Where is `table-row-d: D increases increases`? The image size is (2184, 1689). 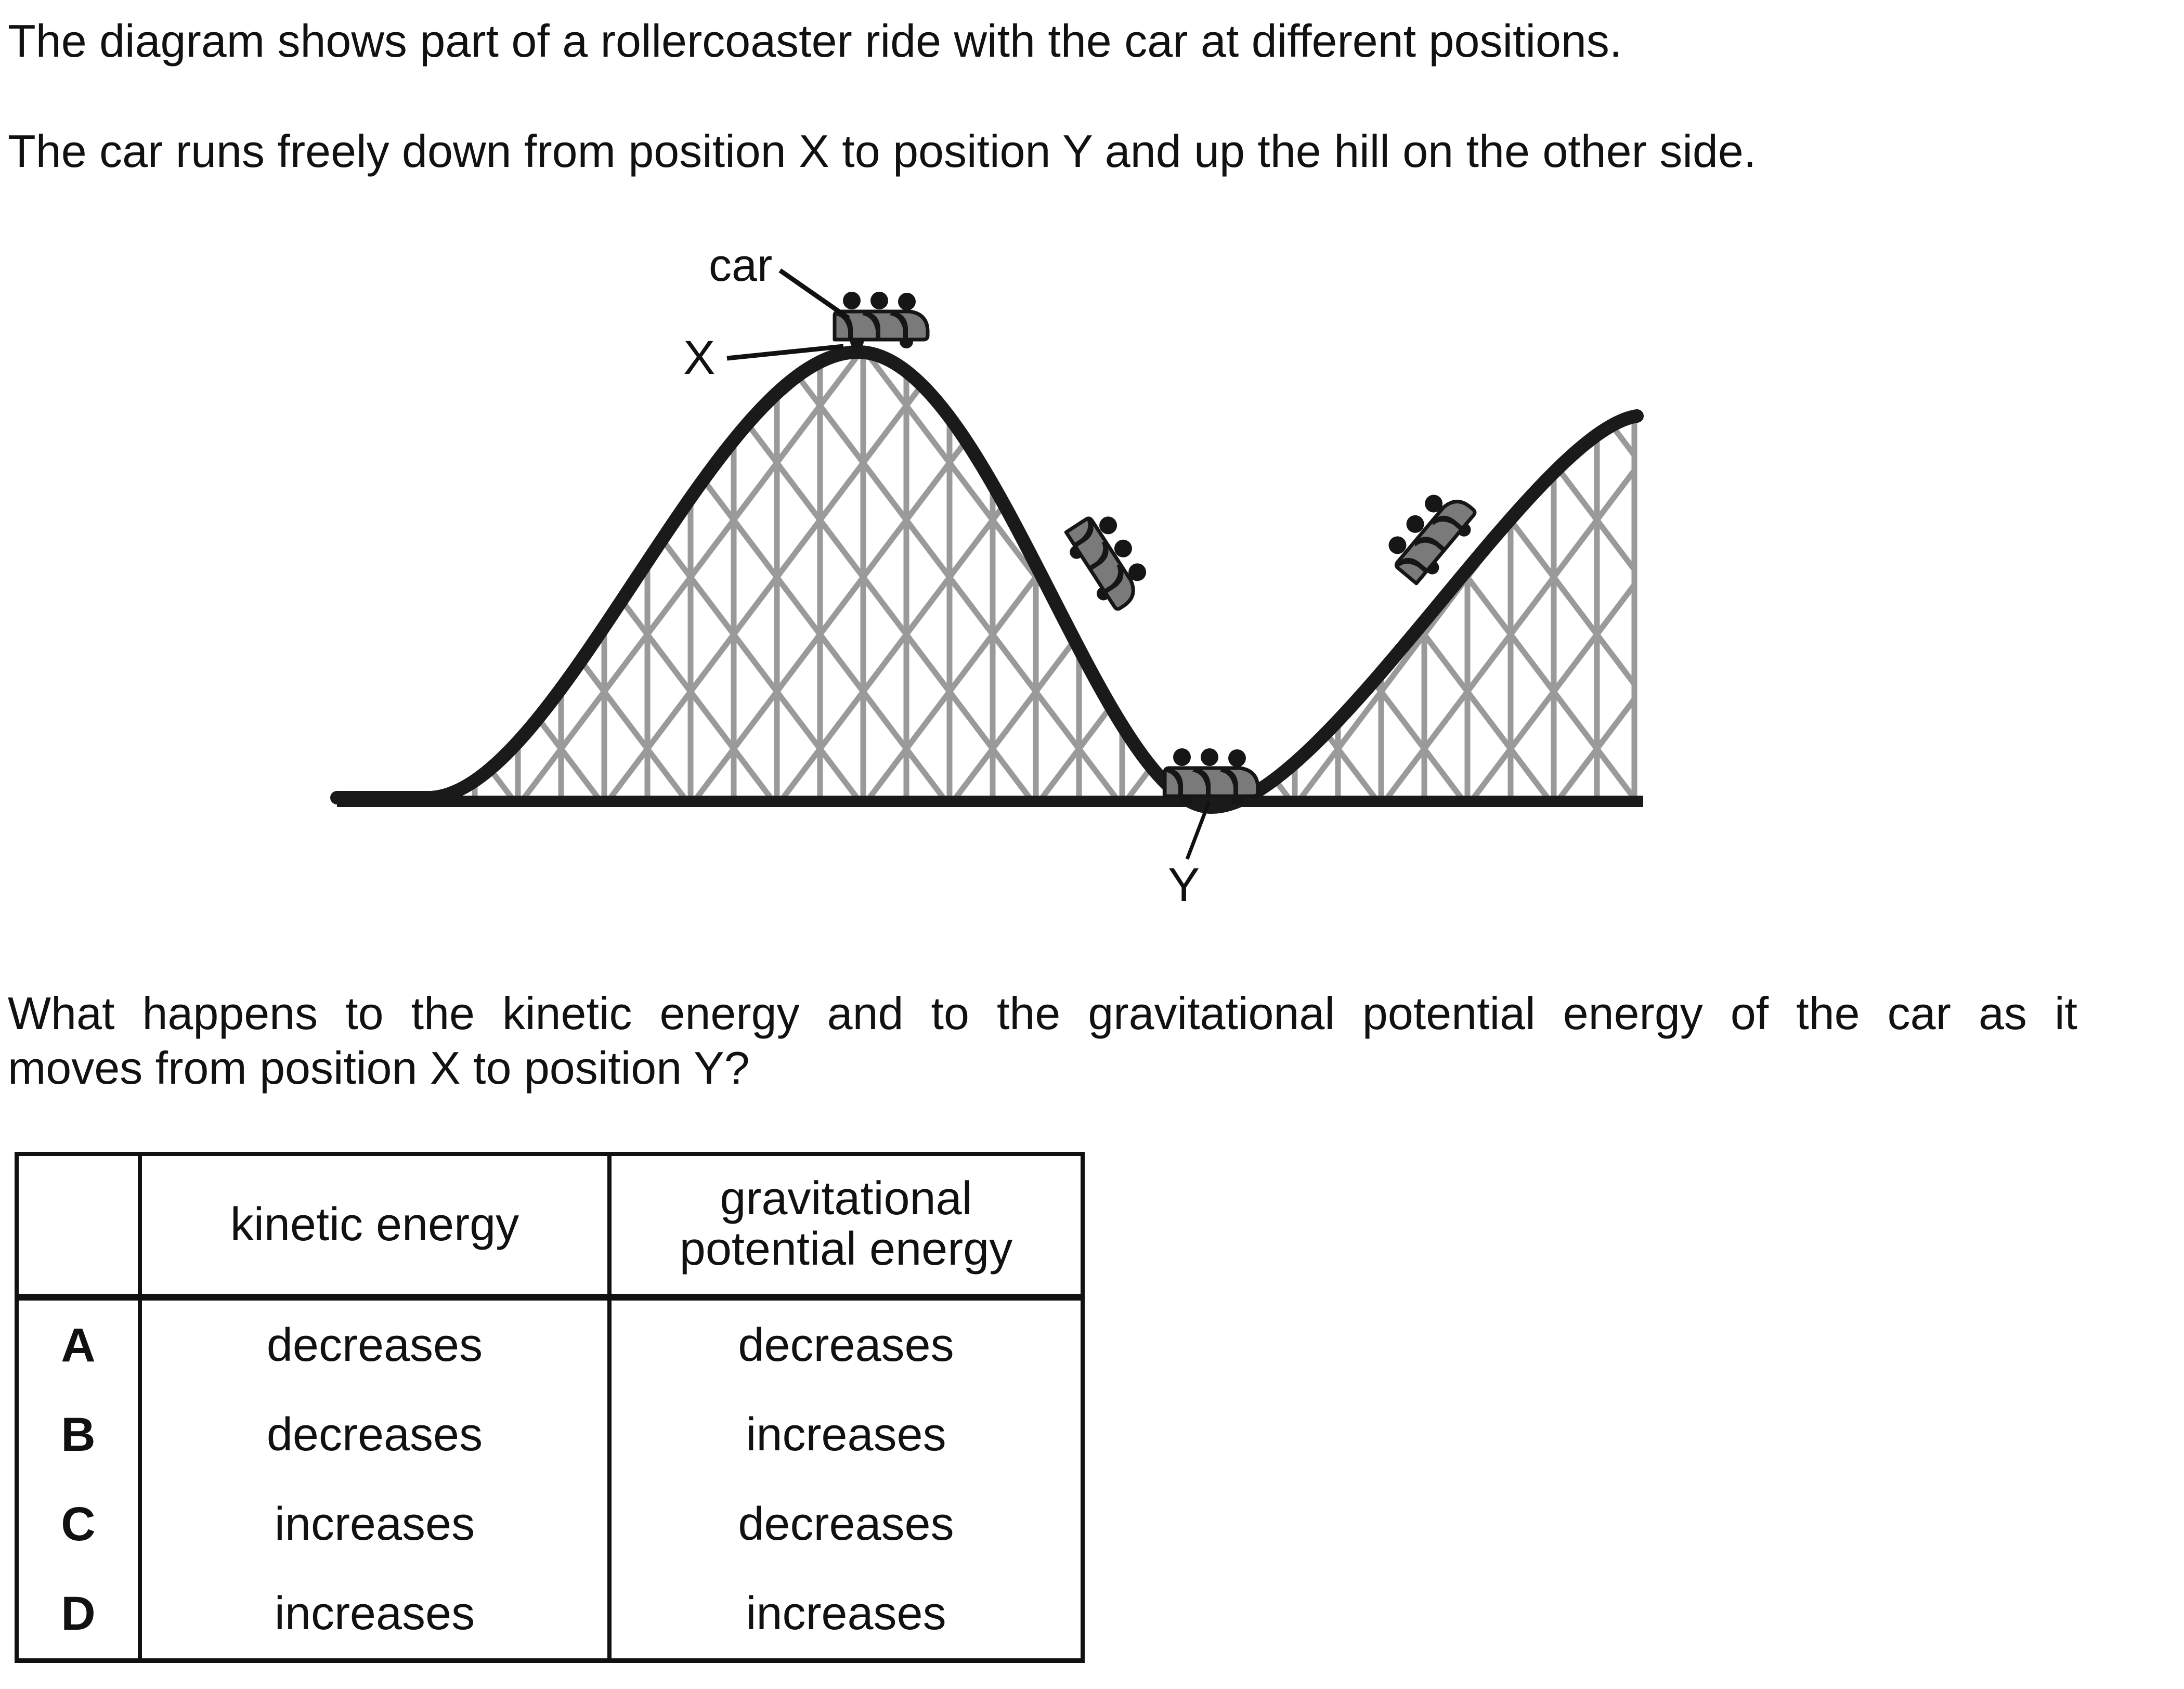 table-row-d: D increases increases is located at coordinates (550, 1616).